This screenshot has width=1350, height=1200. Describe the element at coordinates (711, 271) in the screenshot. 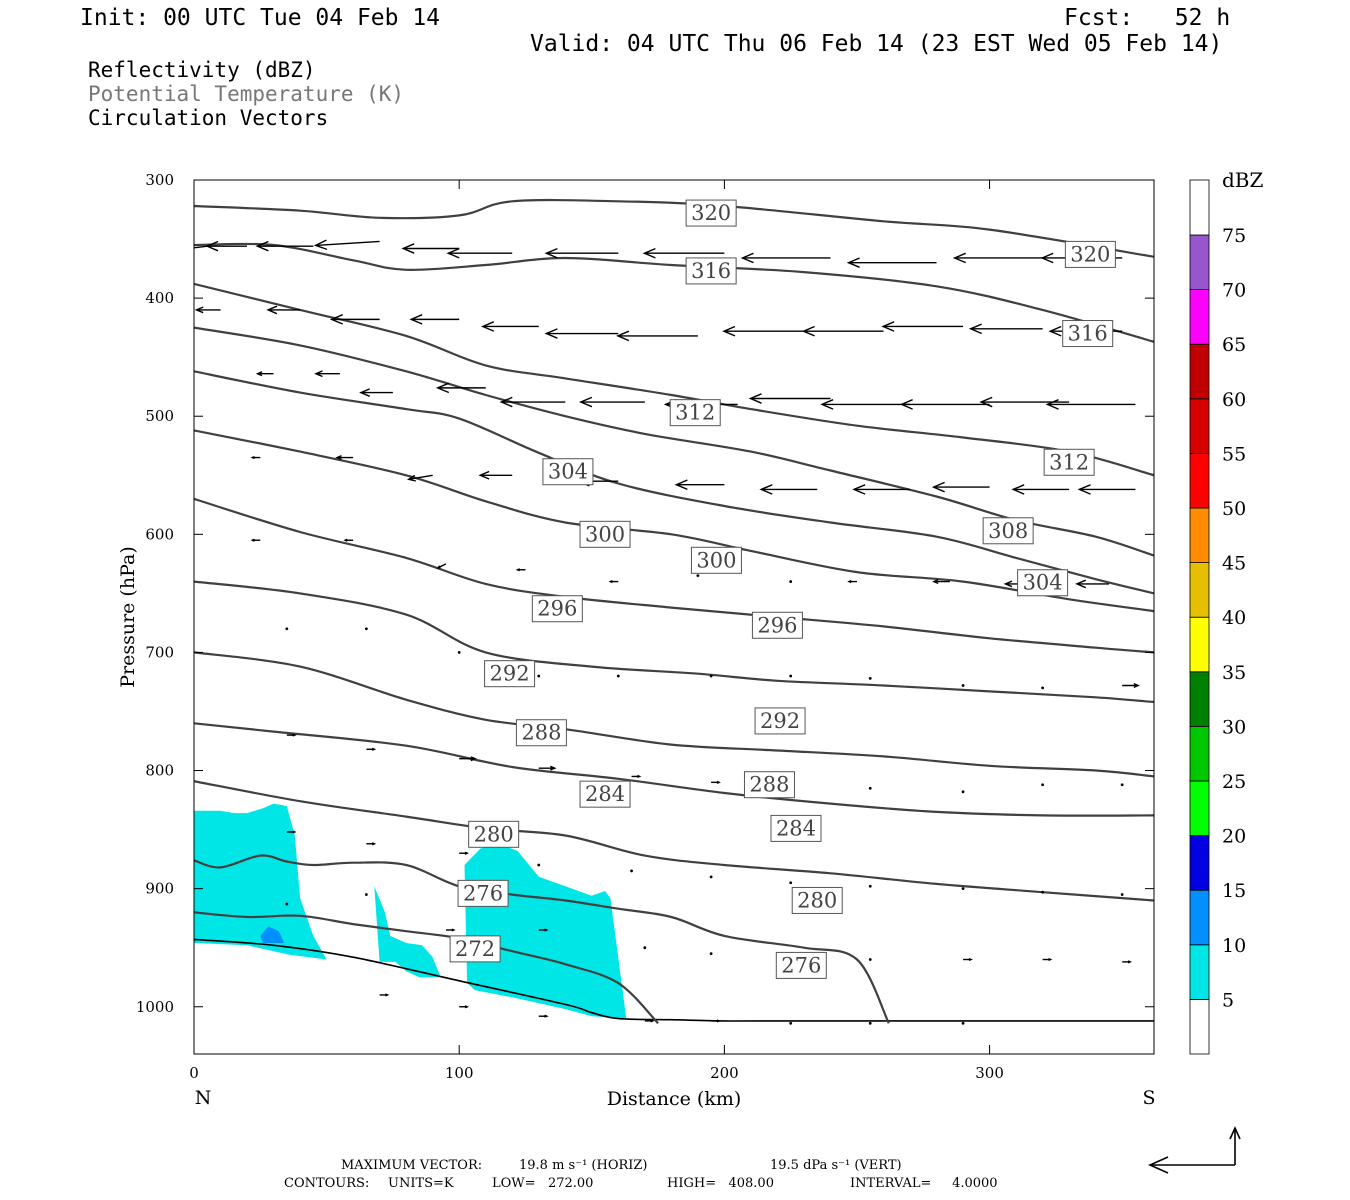

I see `svg-text: 316` at that location.